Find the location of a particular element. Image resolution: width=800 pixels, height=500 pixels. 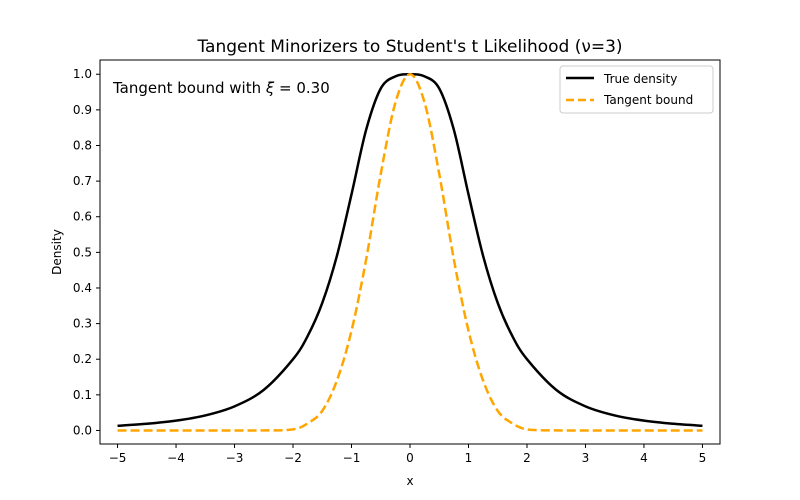

x-tick-label: −4 is located at coordinates (176, 458).